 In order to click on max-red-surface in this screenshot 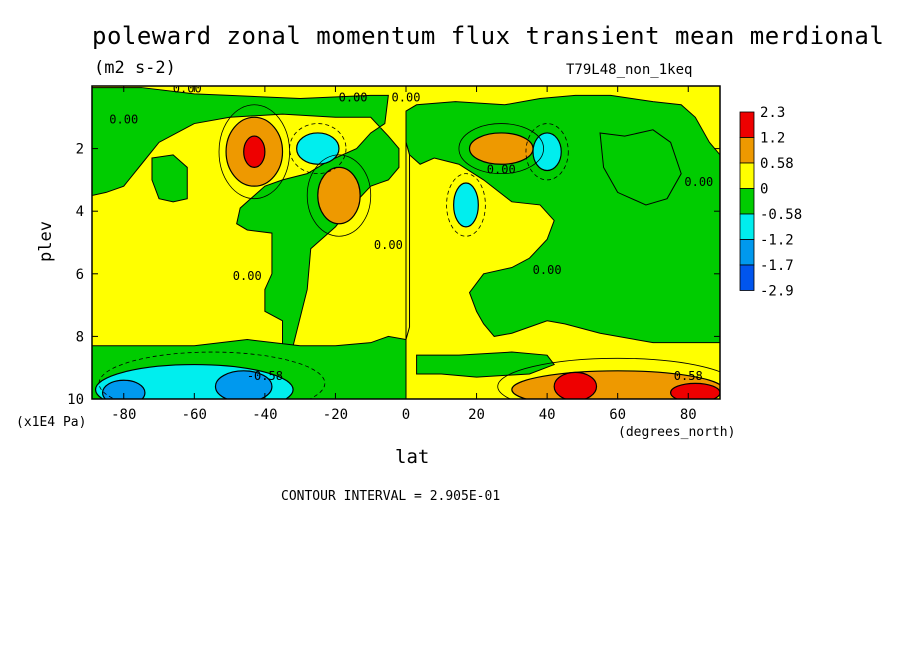, I will do `click(575, 385)`.